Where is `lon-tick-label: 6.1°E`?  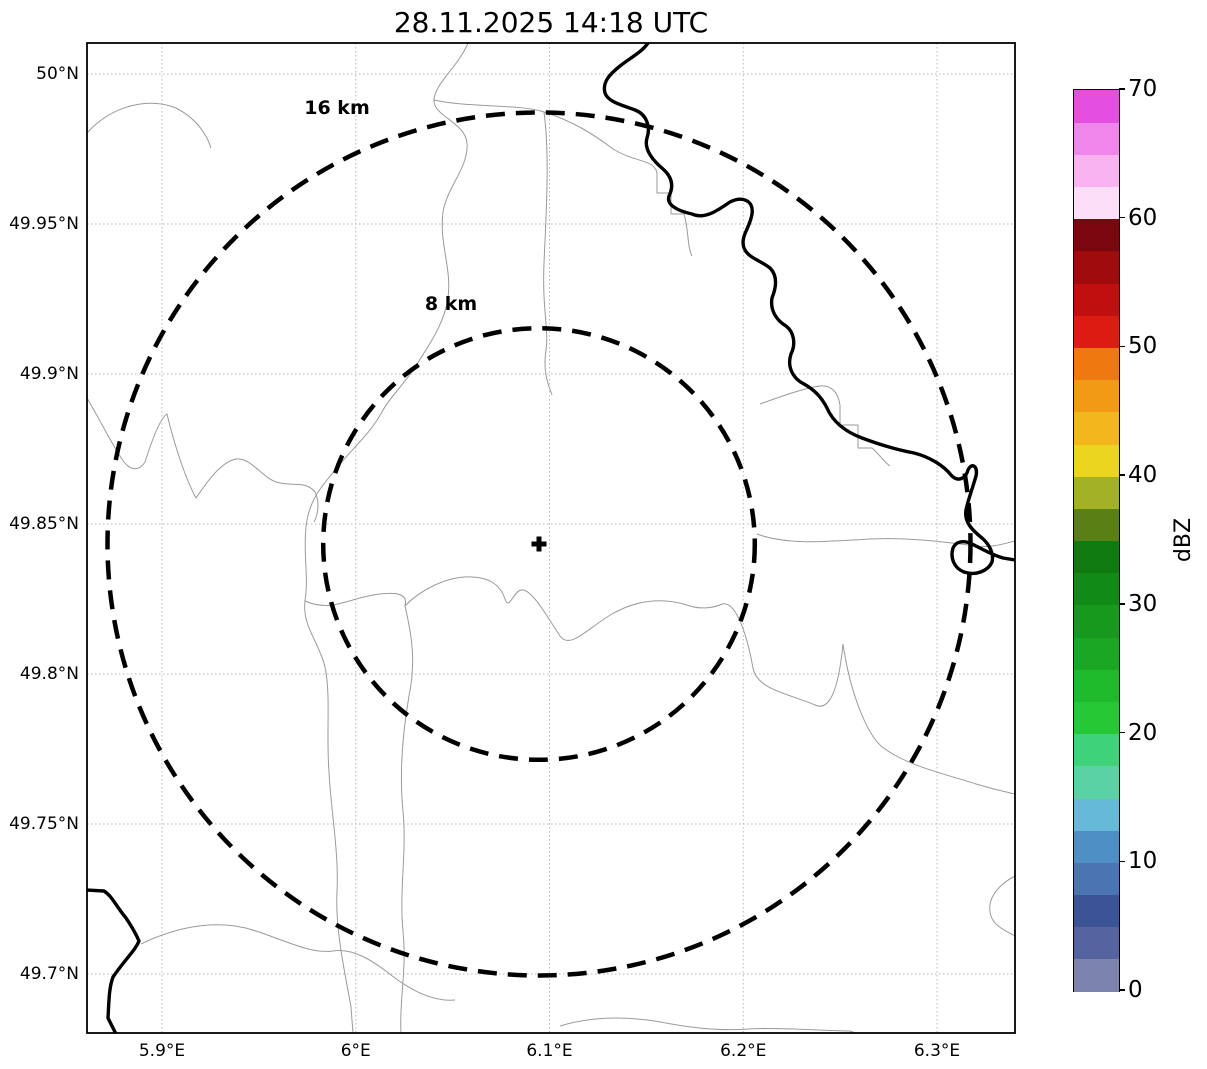
lon-tick-label: 6.1°E is located at coordinates (549, 1051).